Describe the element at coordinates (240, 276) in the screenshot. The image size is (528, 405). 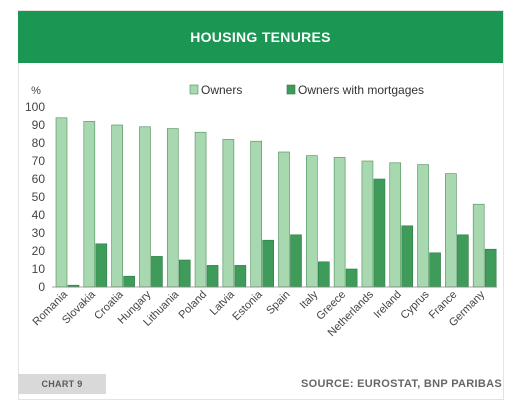
I see `bar-mortgages-latvia` at that location.